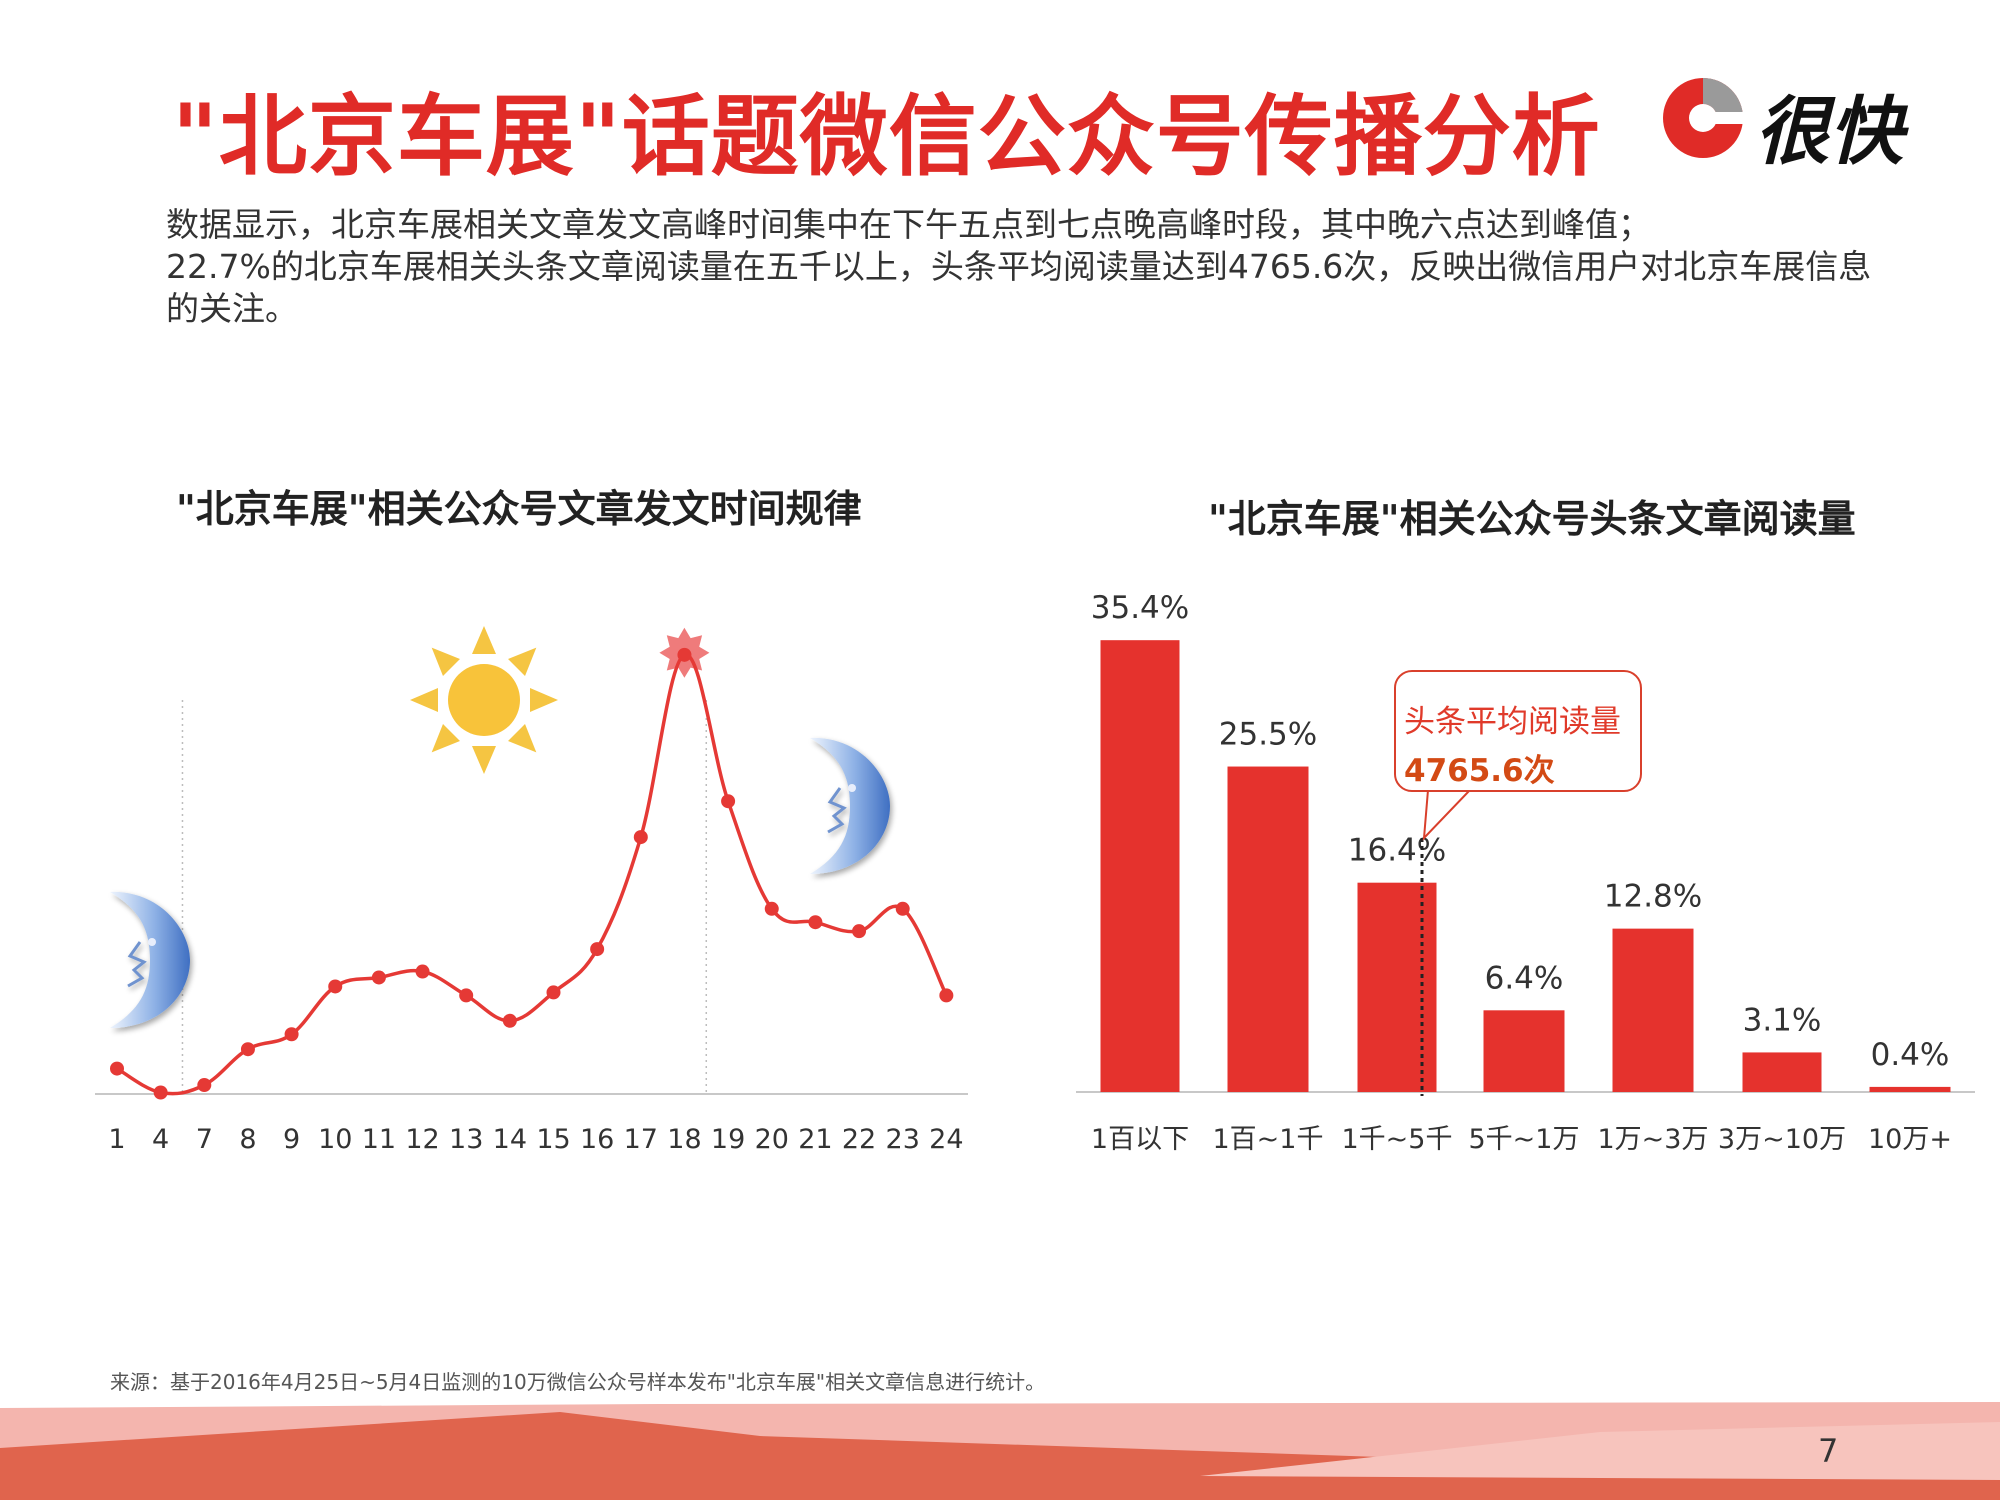  What do you see at coordinates (886, 136) in the screenshot?
I see `page-title: "北京车展"话题微信公众号传播分析` at bounding box center [886, 136].